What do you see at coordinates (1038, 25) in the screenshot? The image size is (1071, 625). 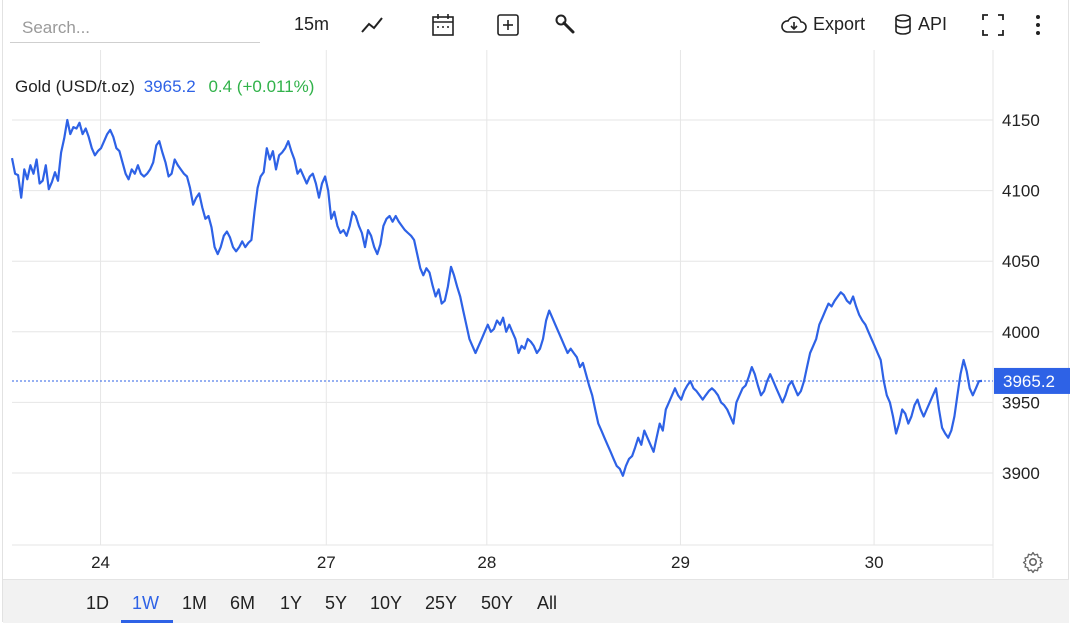 I see `more-vertical-icon` at bounding box center [1038, 25].